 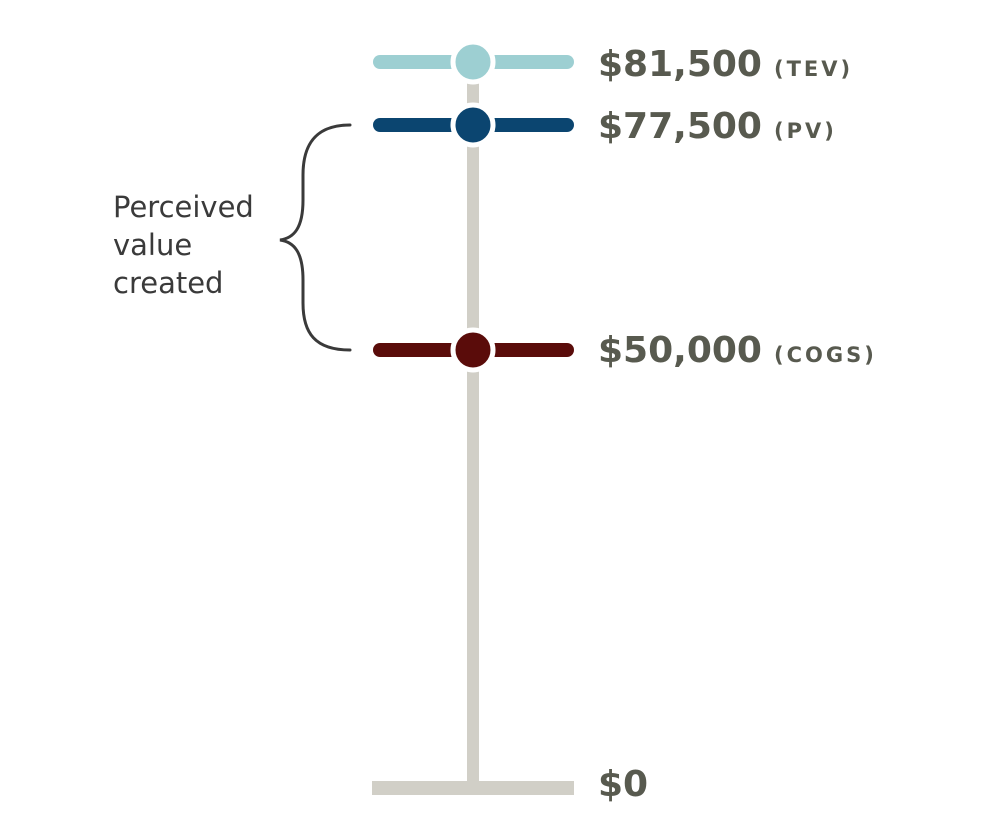 What do you see at coordinates (152, 245) in the screenshot?
I see `annotation-line-2: value` at bounding box center [152, 245].